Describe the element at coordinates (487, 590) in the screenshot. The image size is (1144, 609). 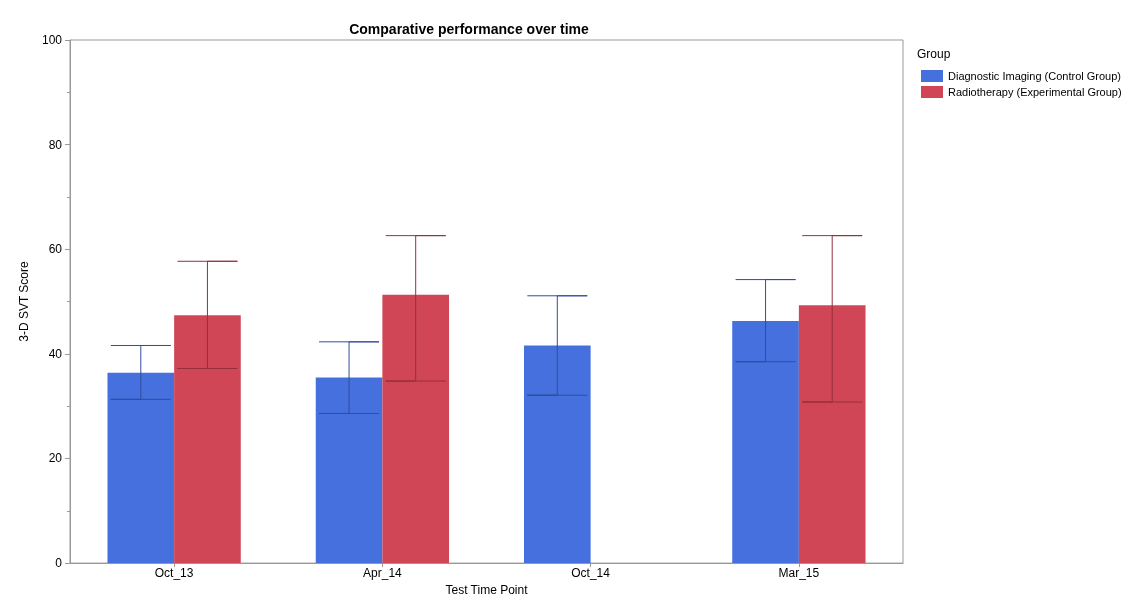
I see `x-axis-title: Test Time Point` at that location.